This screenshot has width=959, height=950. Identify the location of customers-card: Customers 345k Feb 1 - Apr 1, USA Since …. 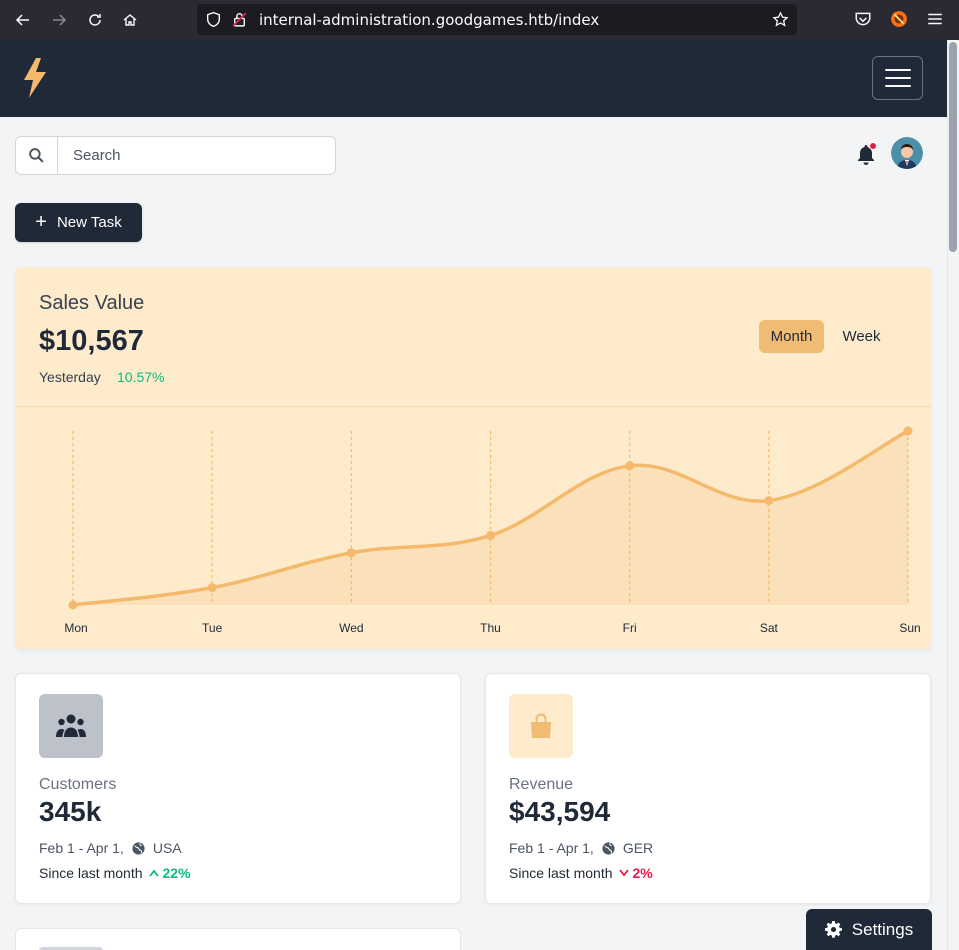
(238, 788).